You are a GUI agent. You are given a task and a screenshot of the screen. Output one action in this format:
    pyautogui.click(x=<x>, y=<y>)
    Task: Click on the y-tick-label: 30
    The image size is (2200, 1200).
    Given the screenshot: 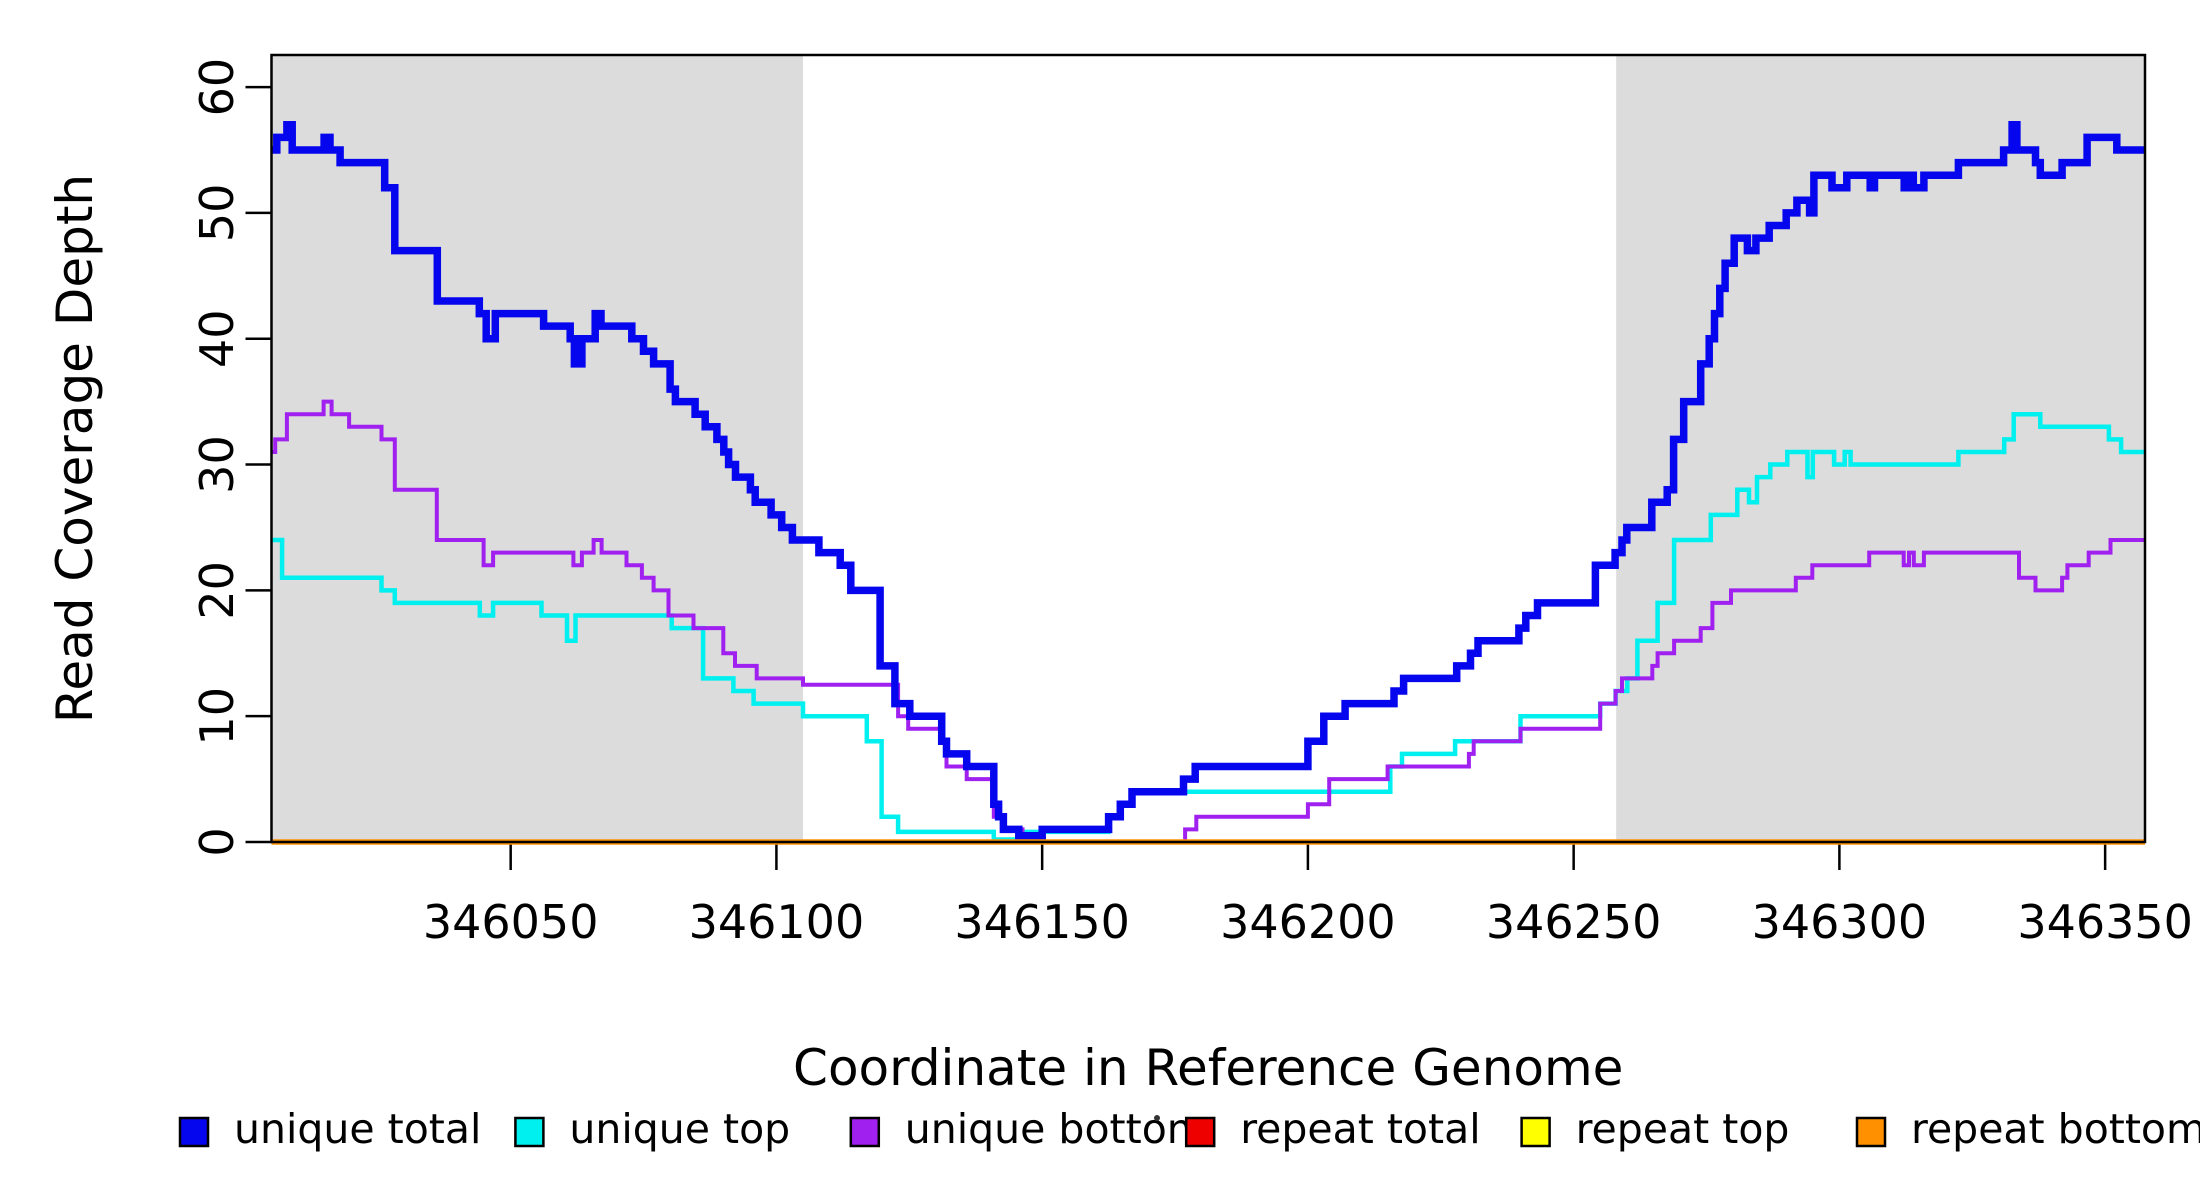 What is the action you would take?
    pyautogui.click(x=217, y=464)
    